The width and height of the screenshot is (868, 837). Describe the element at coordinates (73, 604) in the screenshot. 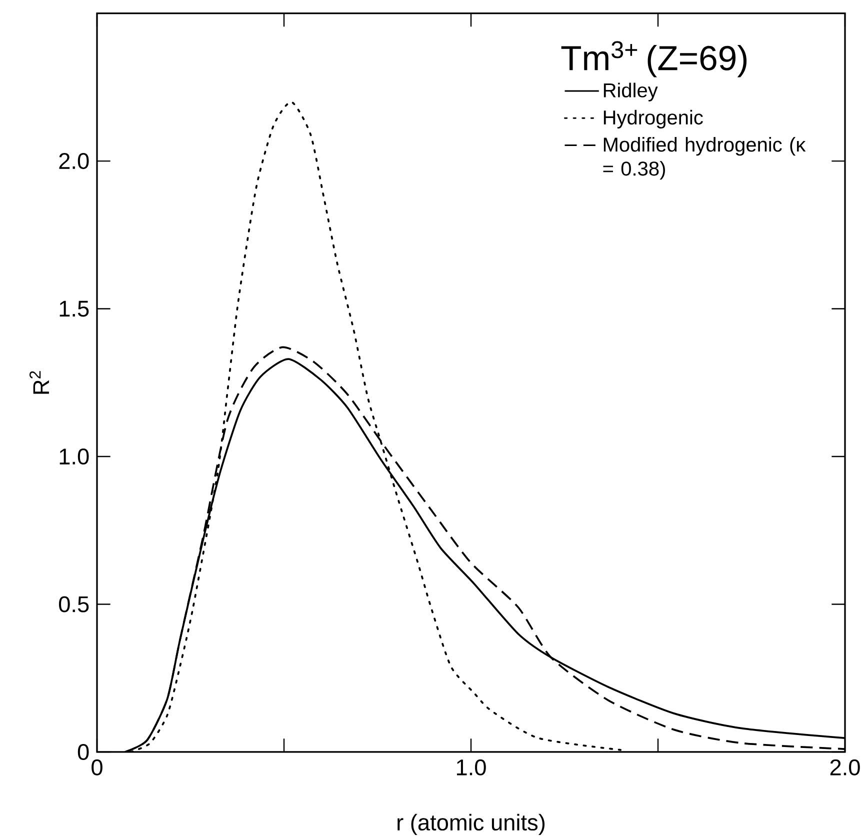

I see `y-tick-label: 0.5` at that location.